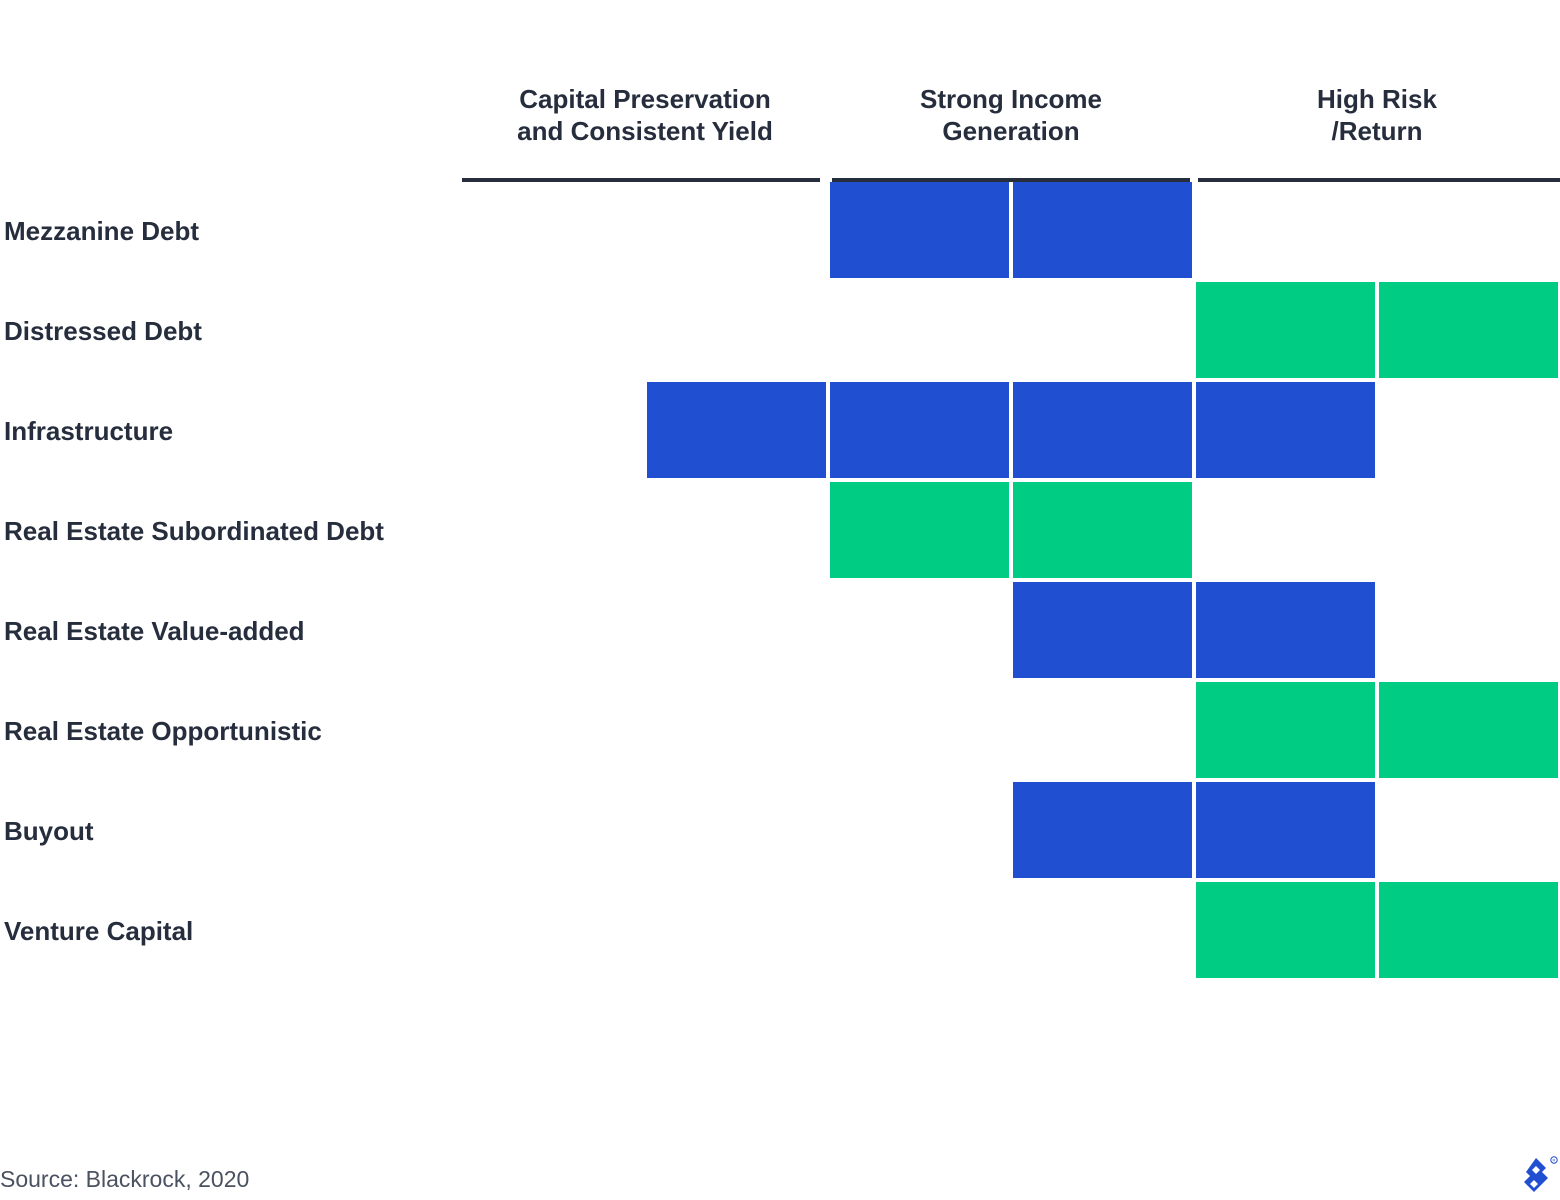 This screenshot has height=1200, width=1560. I want to click on column-header-3-line-2: /Return, so click(1377, 131).